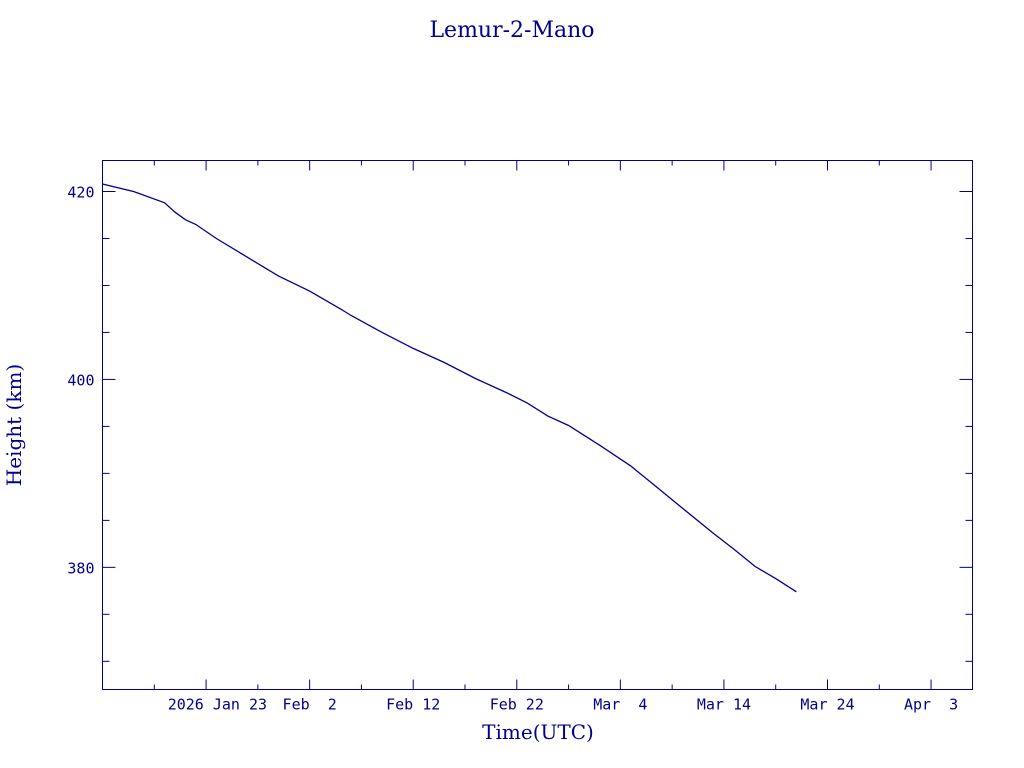 The width and height of the screenshot is (1024, 768). What do you see at coordinates (217, 705) in the screenshot?
I see `x-tick-label: 2026 Jan 23` at bounding box center [217, 705].